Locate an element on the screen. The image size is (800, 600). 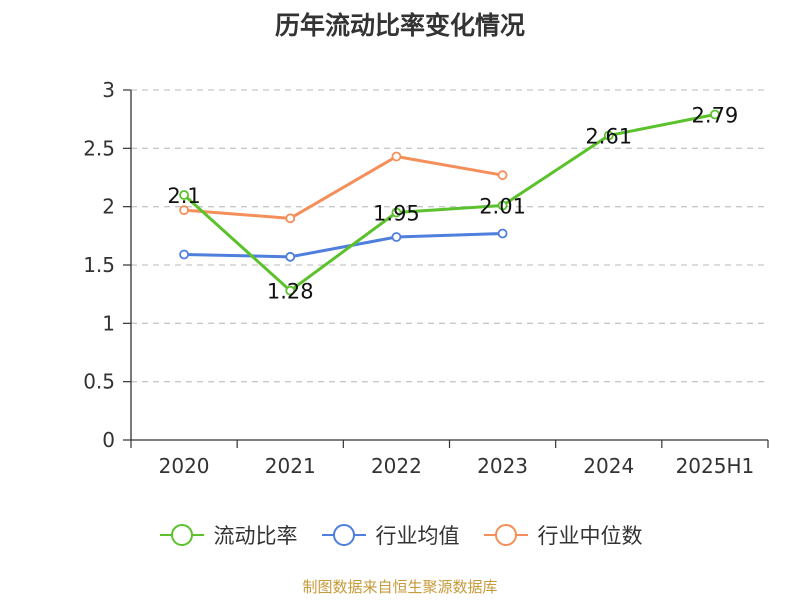
y-tick-label: 0 is located at coordinates (108, 440).